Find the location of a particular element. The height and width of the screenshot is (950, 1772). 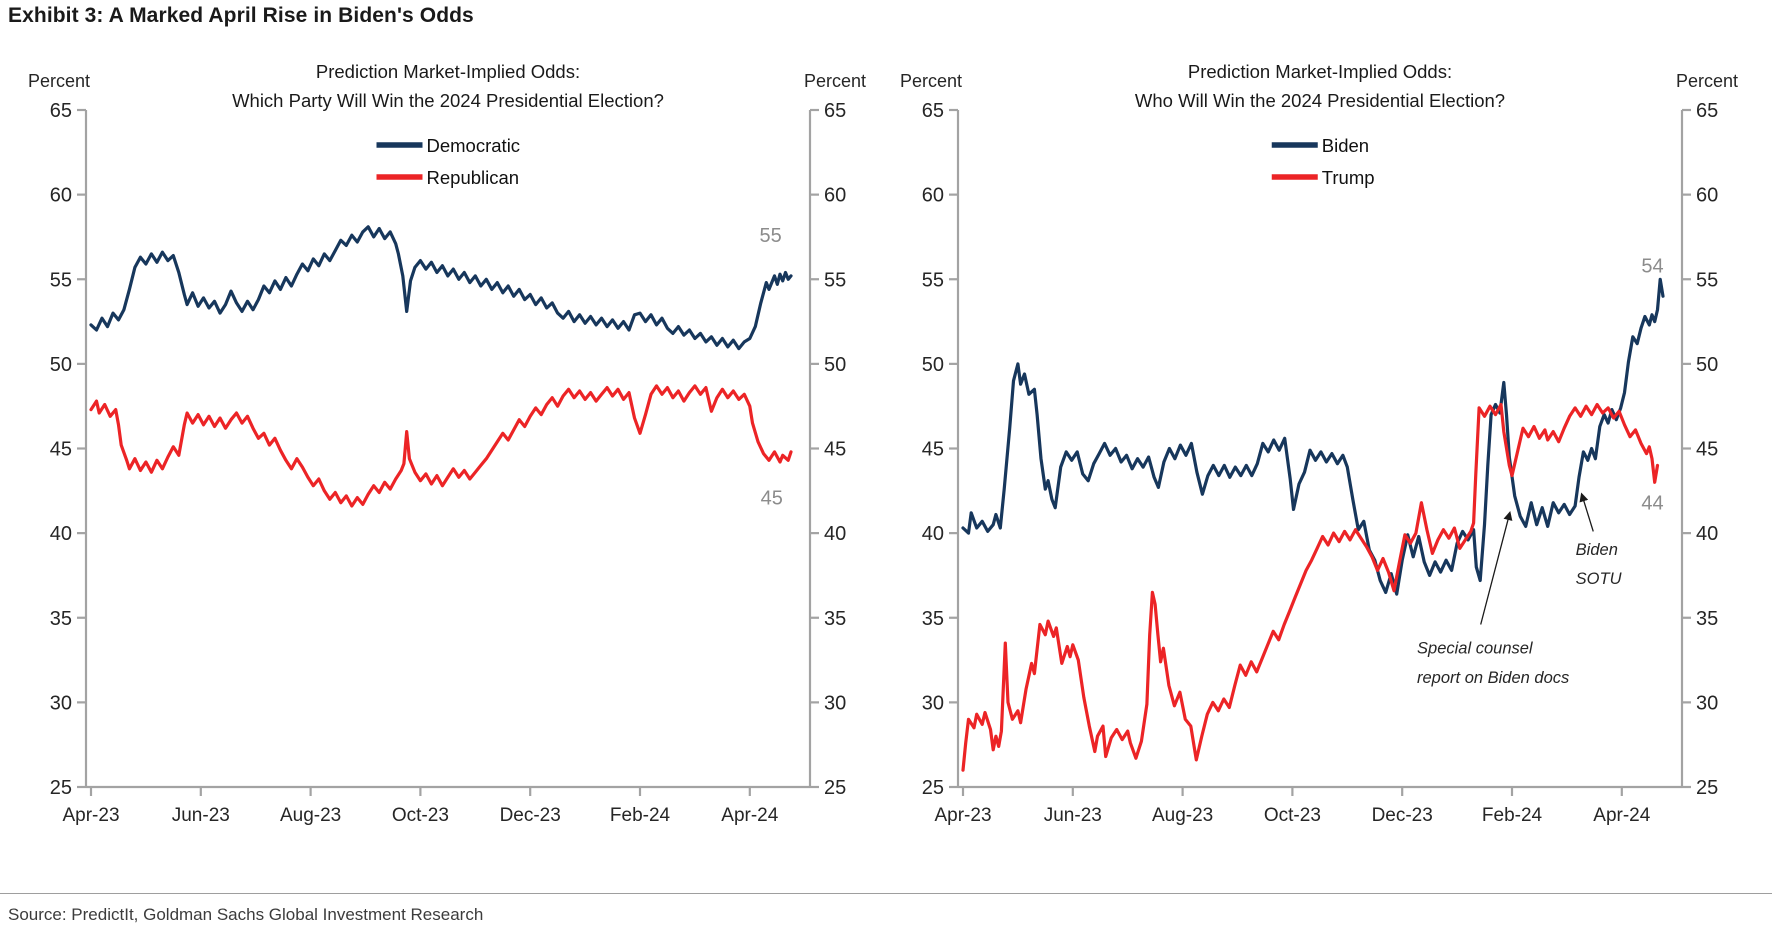

legend-label: Democratic is located at coordinates (474, 145).